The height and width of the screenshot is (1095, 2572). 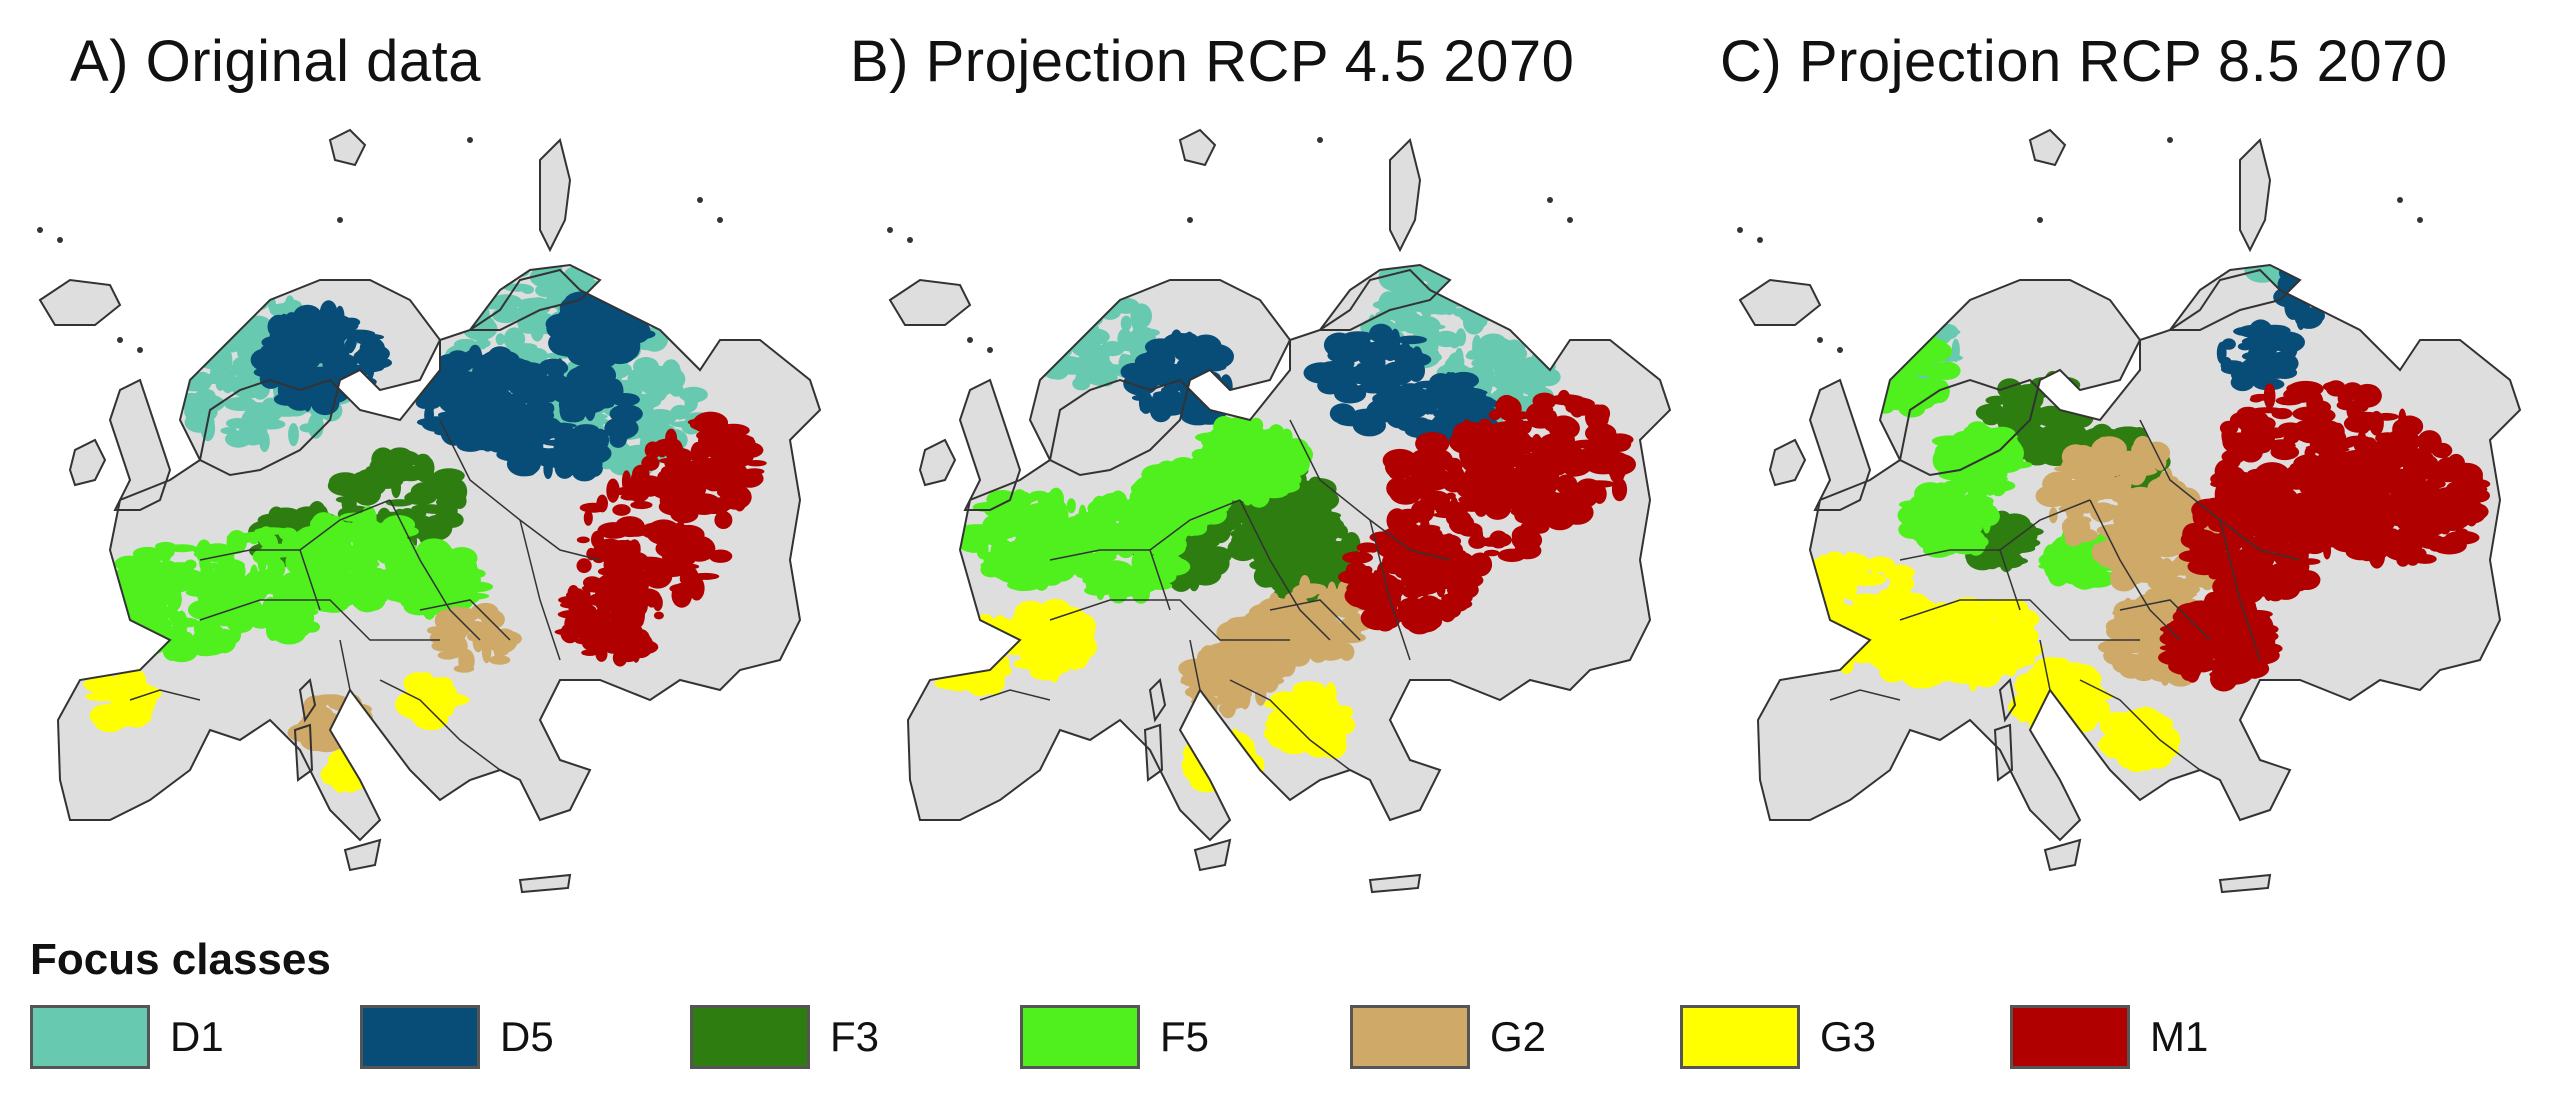 What do you see at coordinates (276, 731) in the screenshot?
I see `habitat-g3` at bounding box center [276, 731].